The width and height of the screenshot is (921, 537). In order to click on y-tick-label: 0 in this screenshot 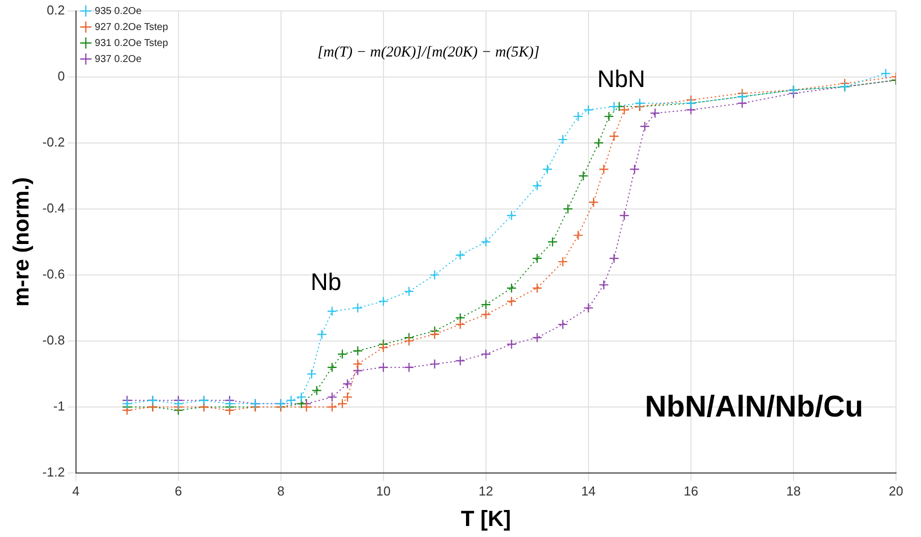, I will do `click(61, 76)`.